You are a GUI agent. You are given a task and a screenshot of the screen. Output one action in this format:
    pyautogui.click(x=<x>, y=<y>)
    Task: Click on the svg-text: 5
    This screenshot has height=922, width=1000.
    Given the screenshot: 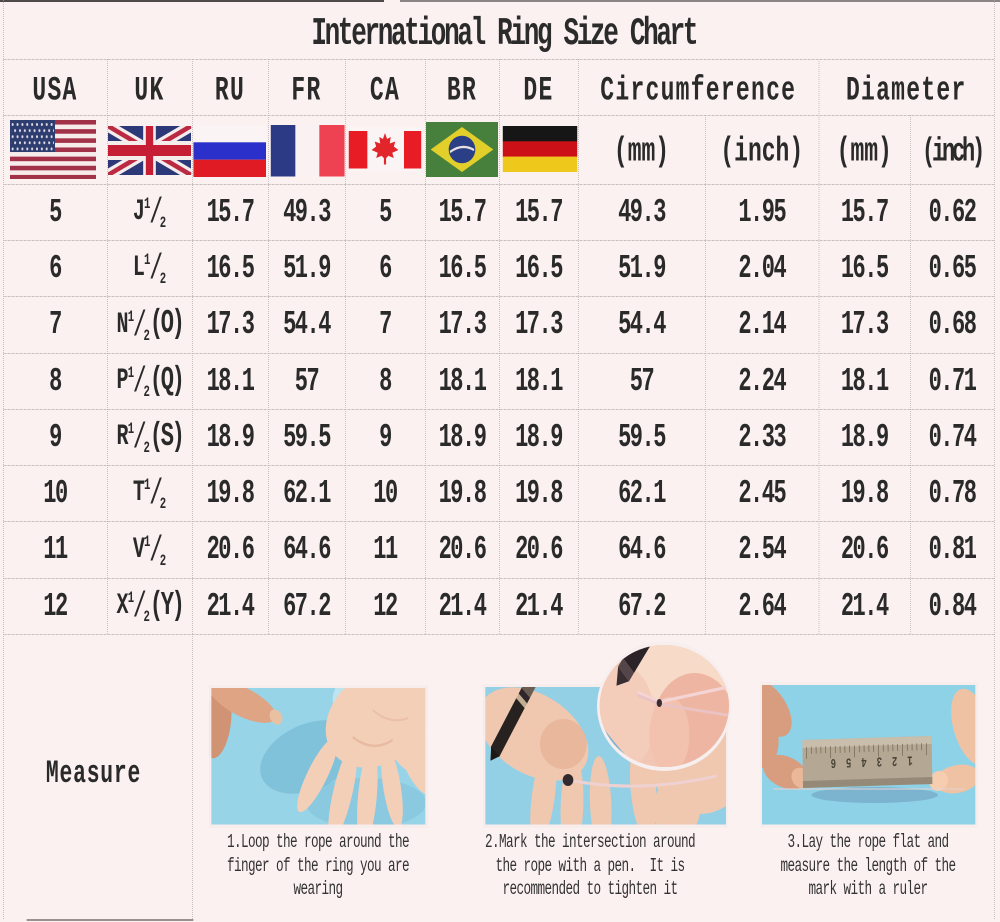 What is the action you would take?
    pyautogui.click(x=849, y=761)
    